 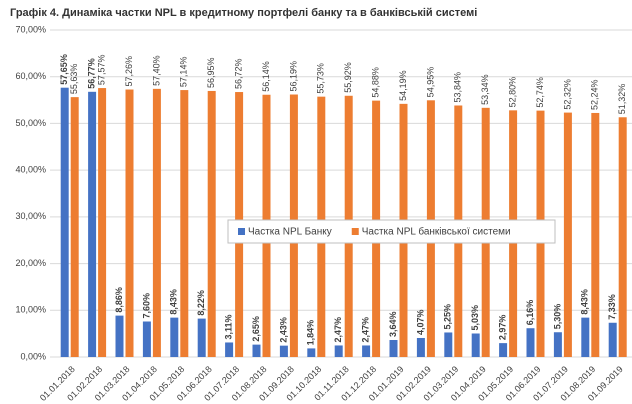 I want to click on data-label: 7,60%, so click(x=146, y=306).